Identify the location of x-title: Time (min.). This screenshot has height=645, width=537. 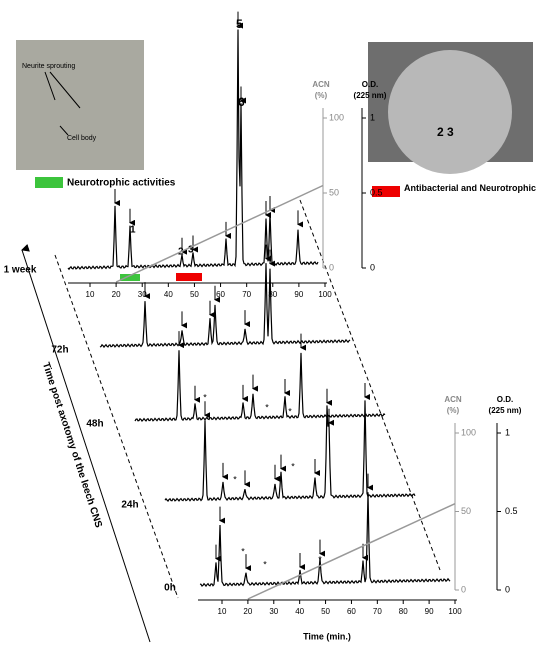
(327, 636).